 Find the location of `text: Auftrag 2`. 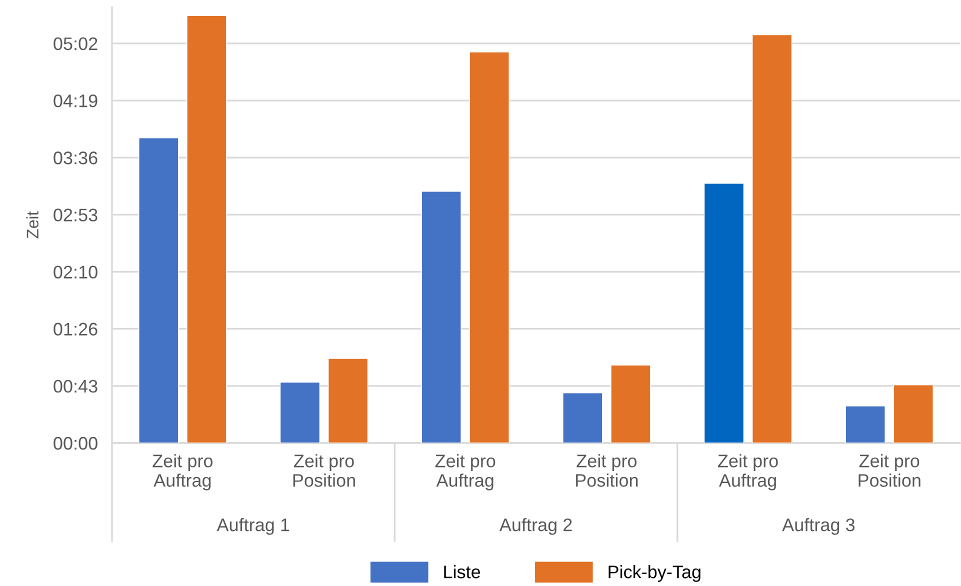

text: Auftrag 2 is located at coordinates (535, 526).